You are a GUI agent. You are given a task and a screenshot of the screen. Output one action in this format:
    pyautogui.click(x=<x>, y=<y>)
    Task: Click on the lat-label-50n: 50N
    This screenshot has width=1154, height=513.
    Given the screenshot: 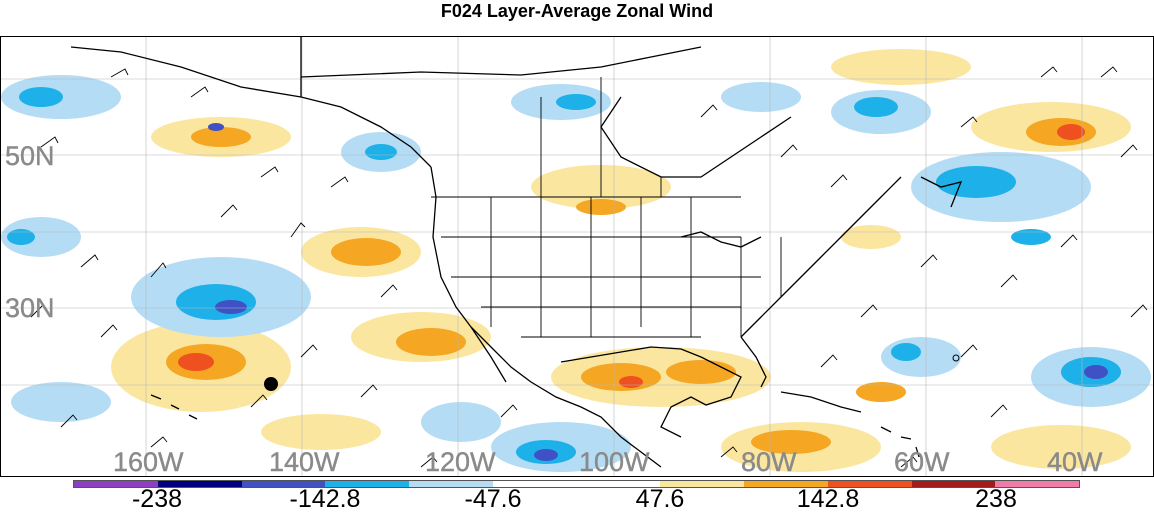 What is the action you would take?
    pyautogui.click(x=30, y=156)
    